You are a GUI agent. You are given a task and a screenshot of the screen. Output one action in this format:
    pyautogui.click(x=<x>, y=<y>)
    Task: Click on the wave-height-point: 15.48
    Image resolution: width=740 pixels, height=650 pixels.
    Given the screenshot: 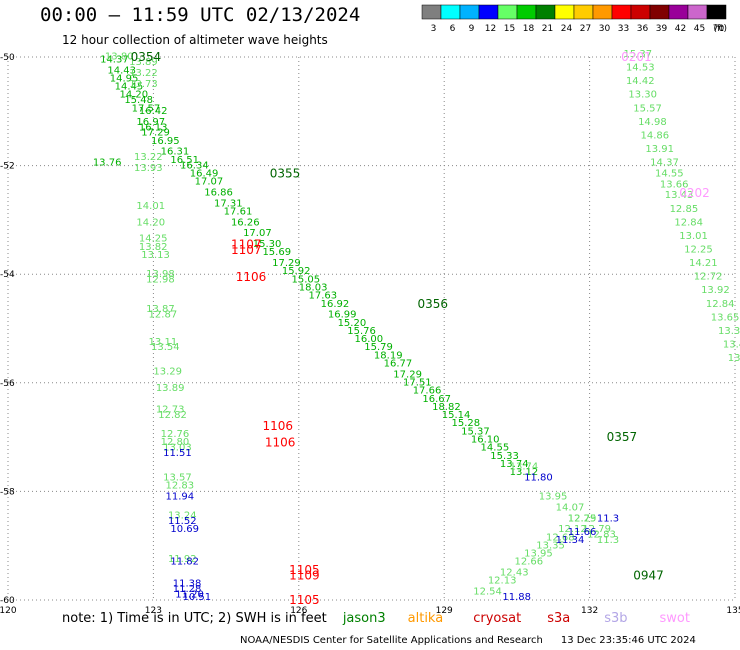 What is the action you would take?
    pyautogui.click(x=138, y=100)
    